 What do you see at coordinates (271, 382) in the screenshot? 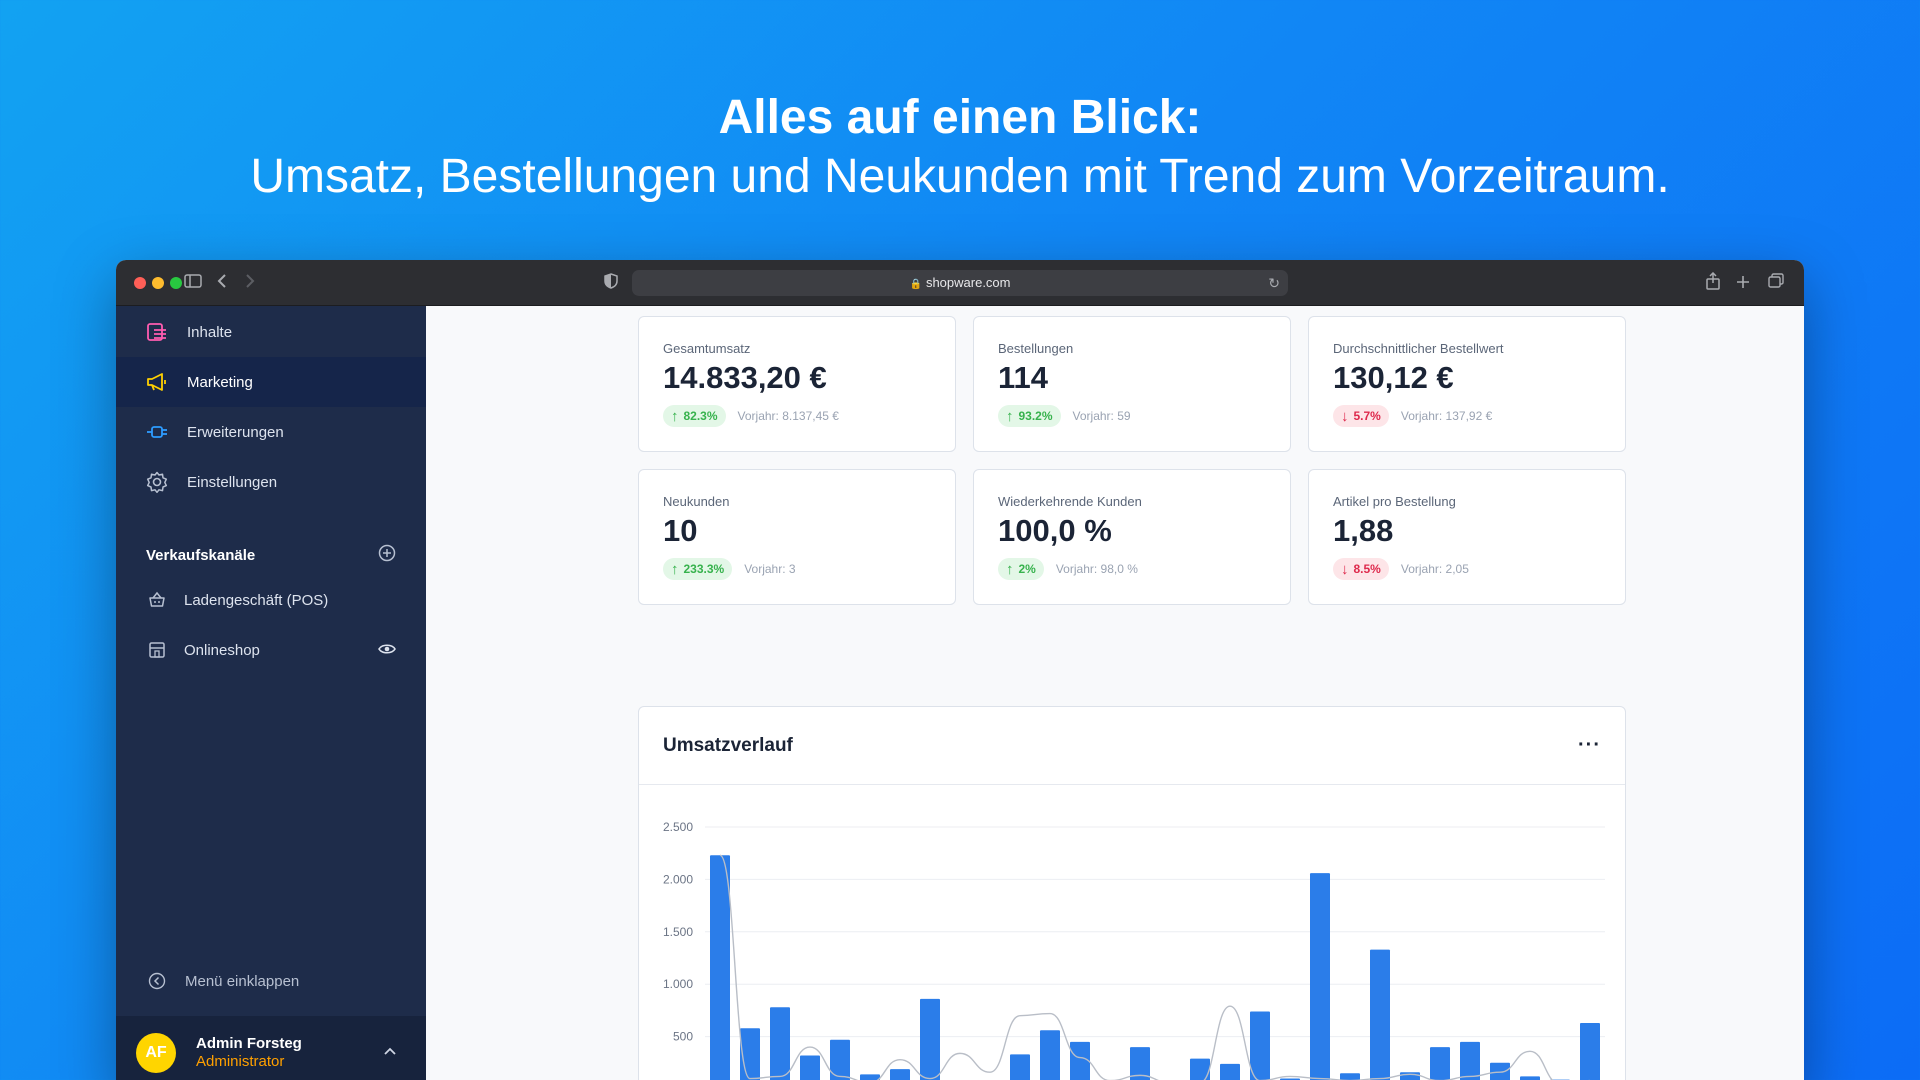
I see `sidebar-item-marketing: Marketing` at bounding box center [271, 382].